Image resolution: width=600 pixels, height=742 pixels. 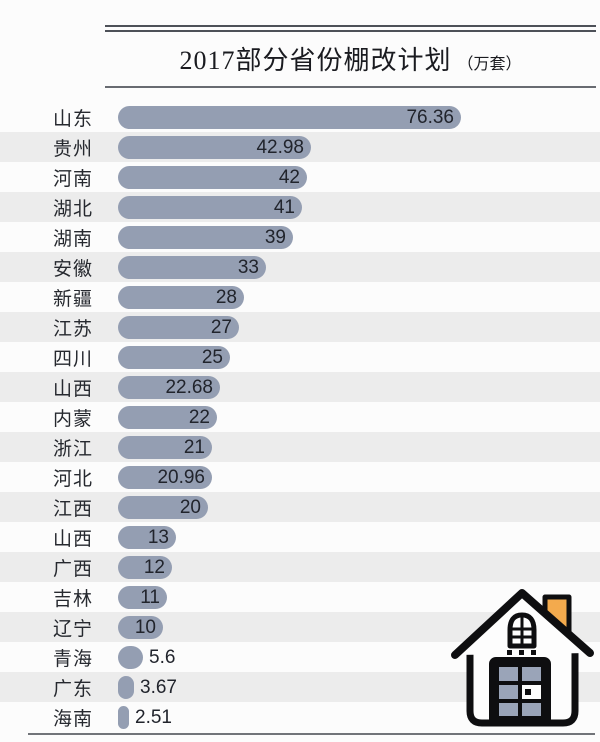 I want to click on value-label: 11, so click(x=150, y=597).